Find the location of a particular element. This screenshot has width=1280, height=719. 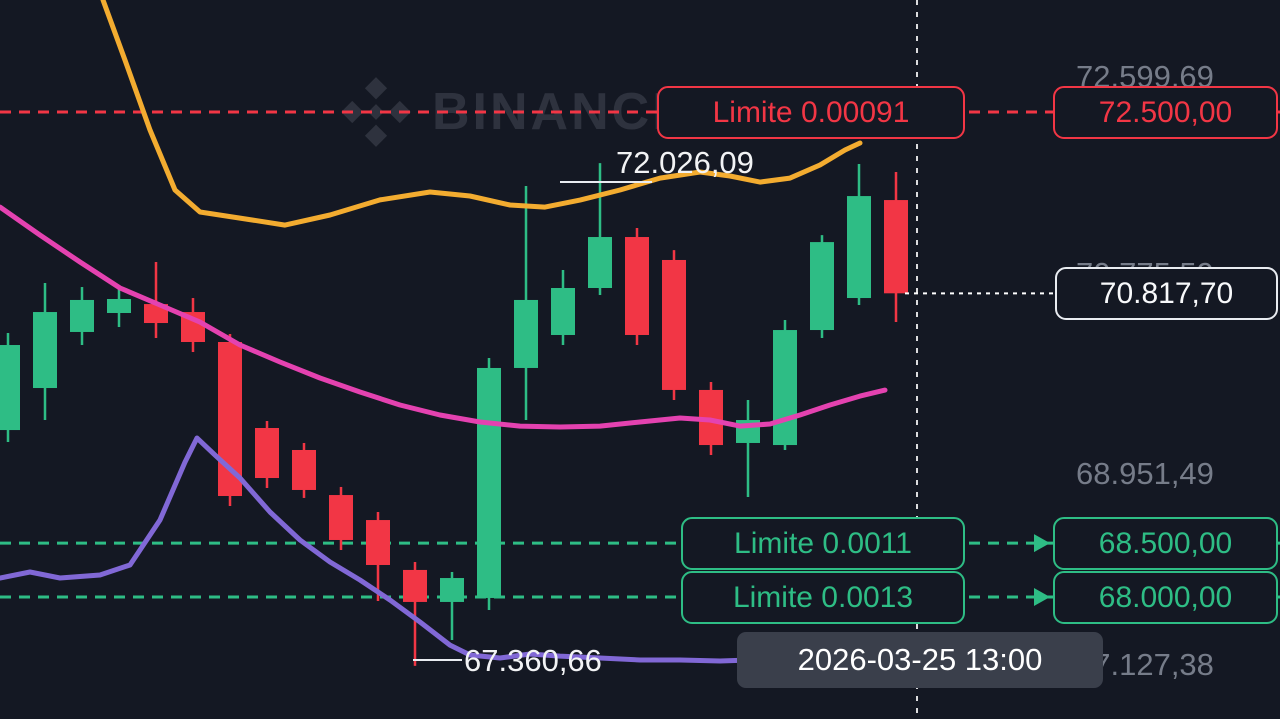

datetime-label: 2026-03-25 13:00 is located at coordinates (920, 660).